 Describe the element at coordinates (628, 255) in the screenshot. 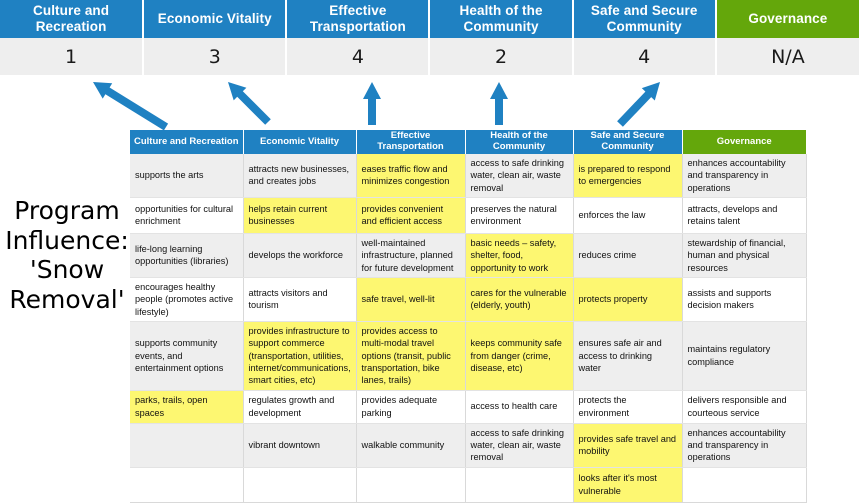

I see `matrix-cell: reduces crime` at that location.